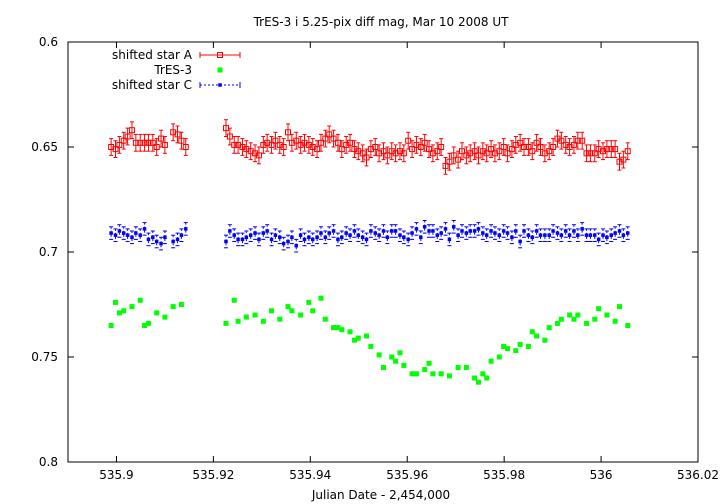  What do you see at coordinates (601, 475) in the screenshot?
I see `x-tick-label: 536` at bounding box center [601, 475].